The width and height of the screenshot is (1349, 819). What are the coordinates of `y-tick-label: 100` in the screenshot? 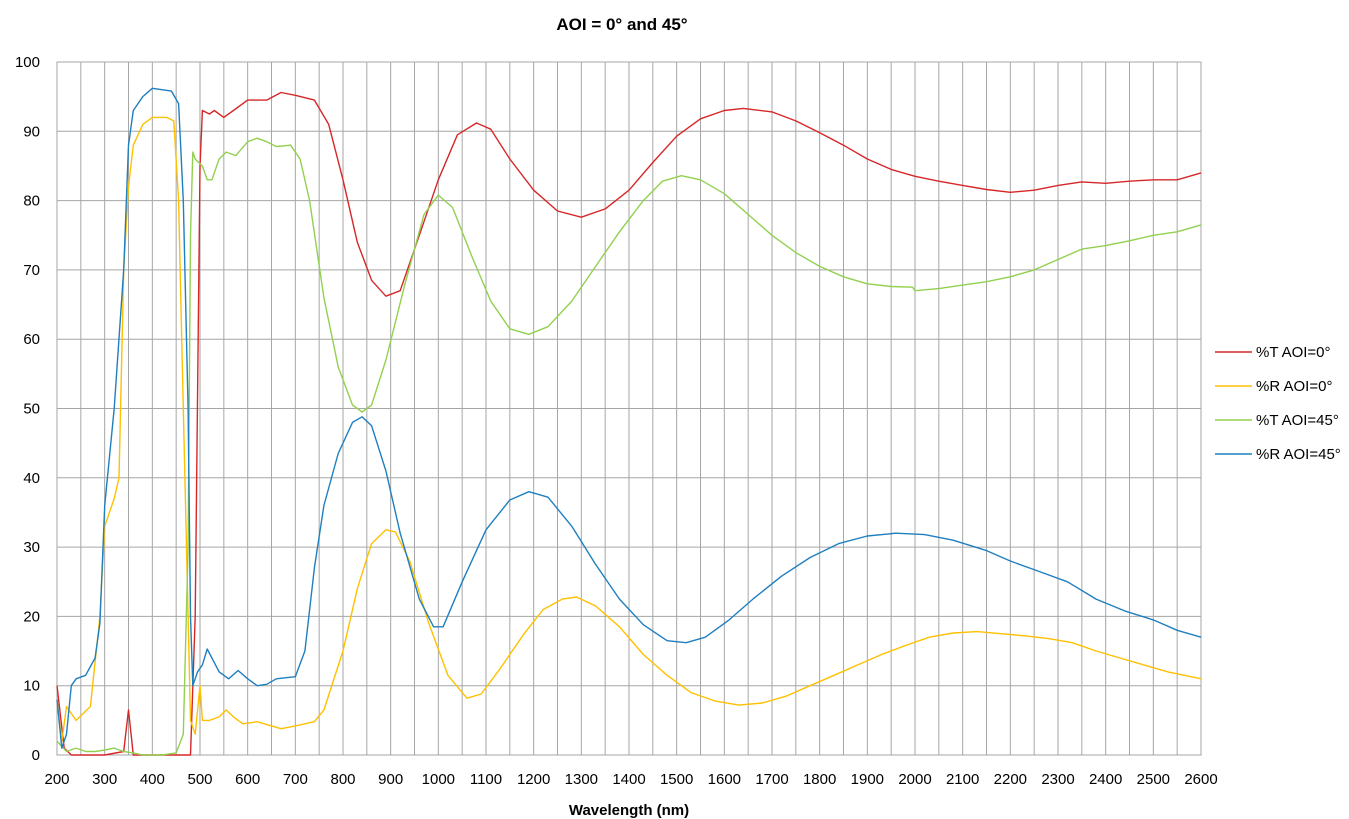 It's located at (27, 62).